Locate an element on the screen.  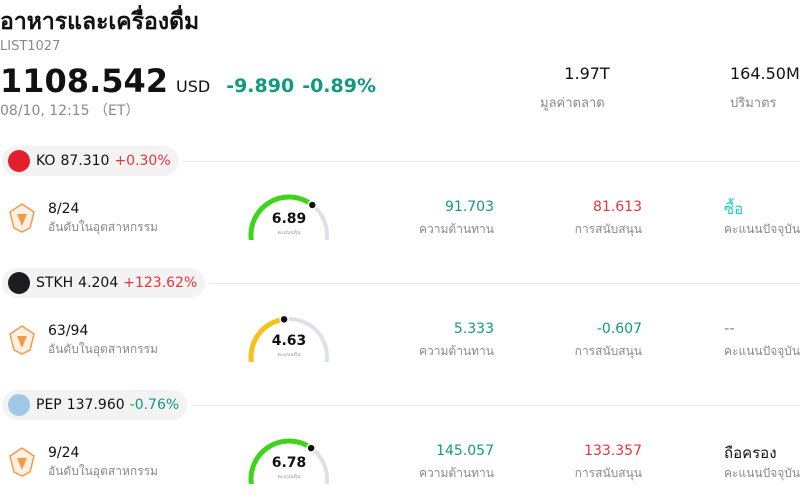
price: 4.204 is located at coordinates (98, 283).